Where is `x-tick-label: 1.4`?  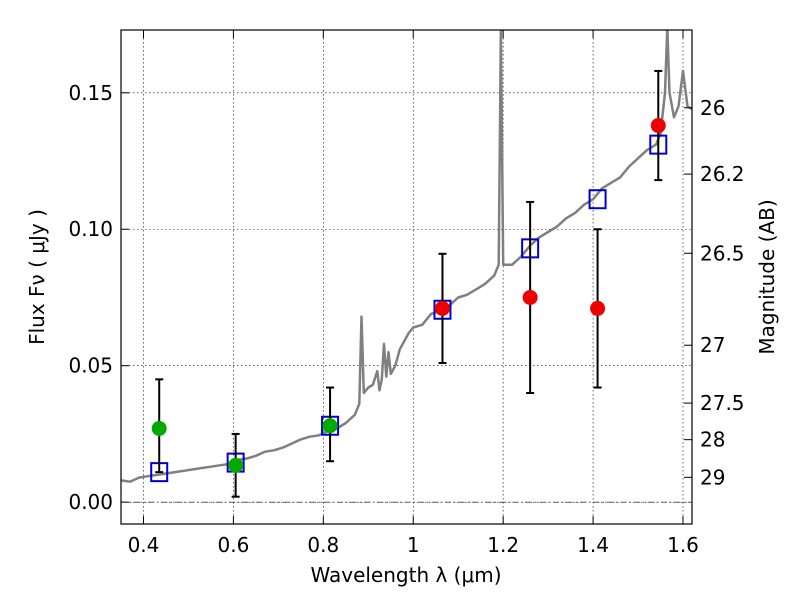 x-tick-label: 1.4 is located at coordinates (593, 545).